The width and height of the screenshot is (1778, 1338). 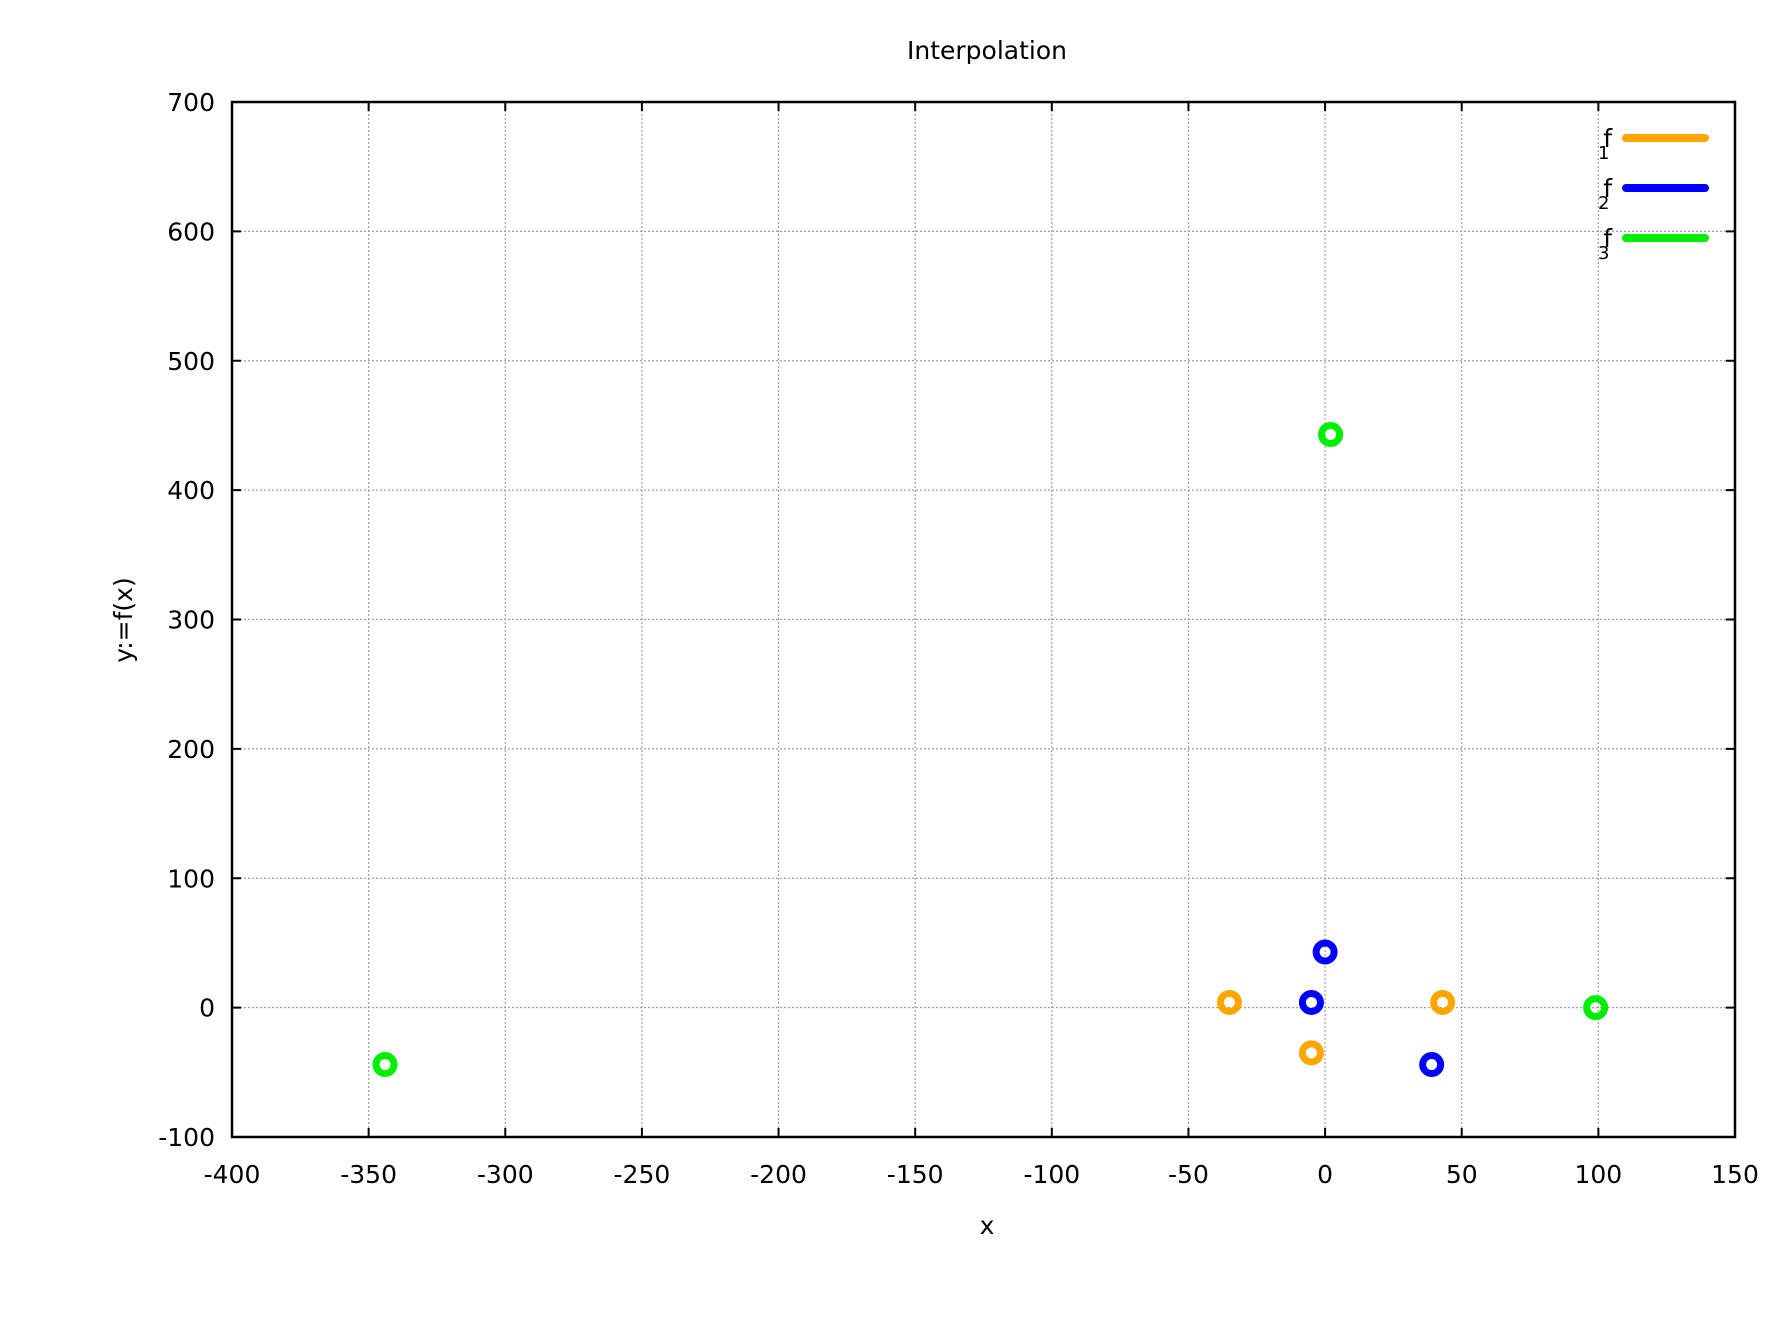 I want to click on x-tick-label: -150, so click(x=915, y=1174).